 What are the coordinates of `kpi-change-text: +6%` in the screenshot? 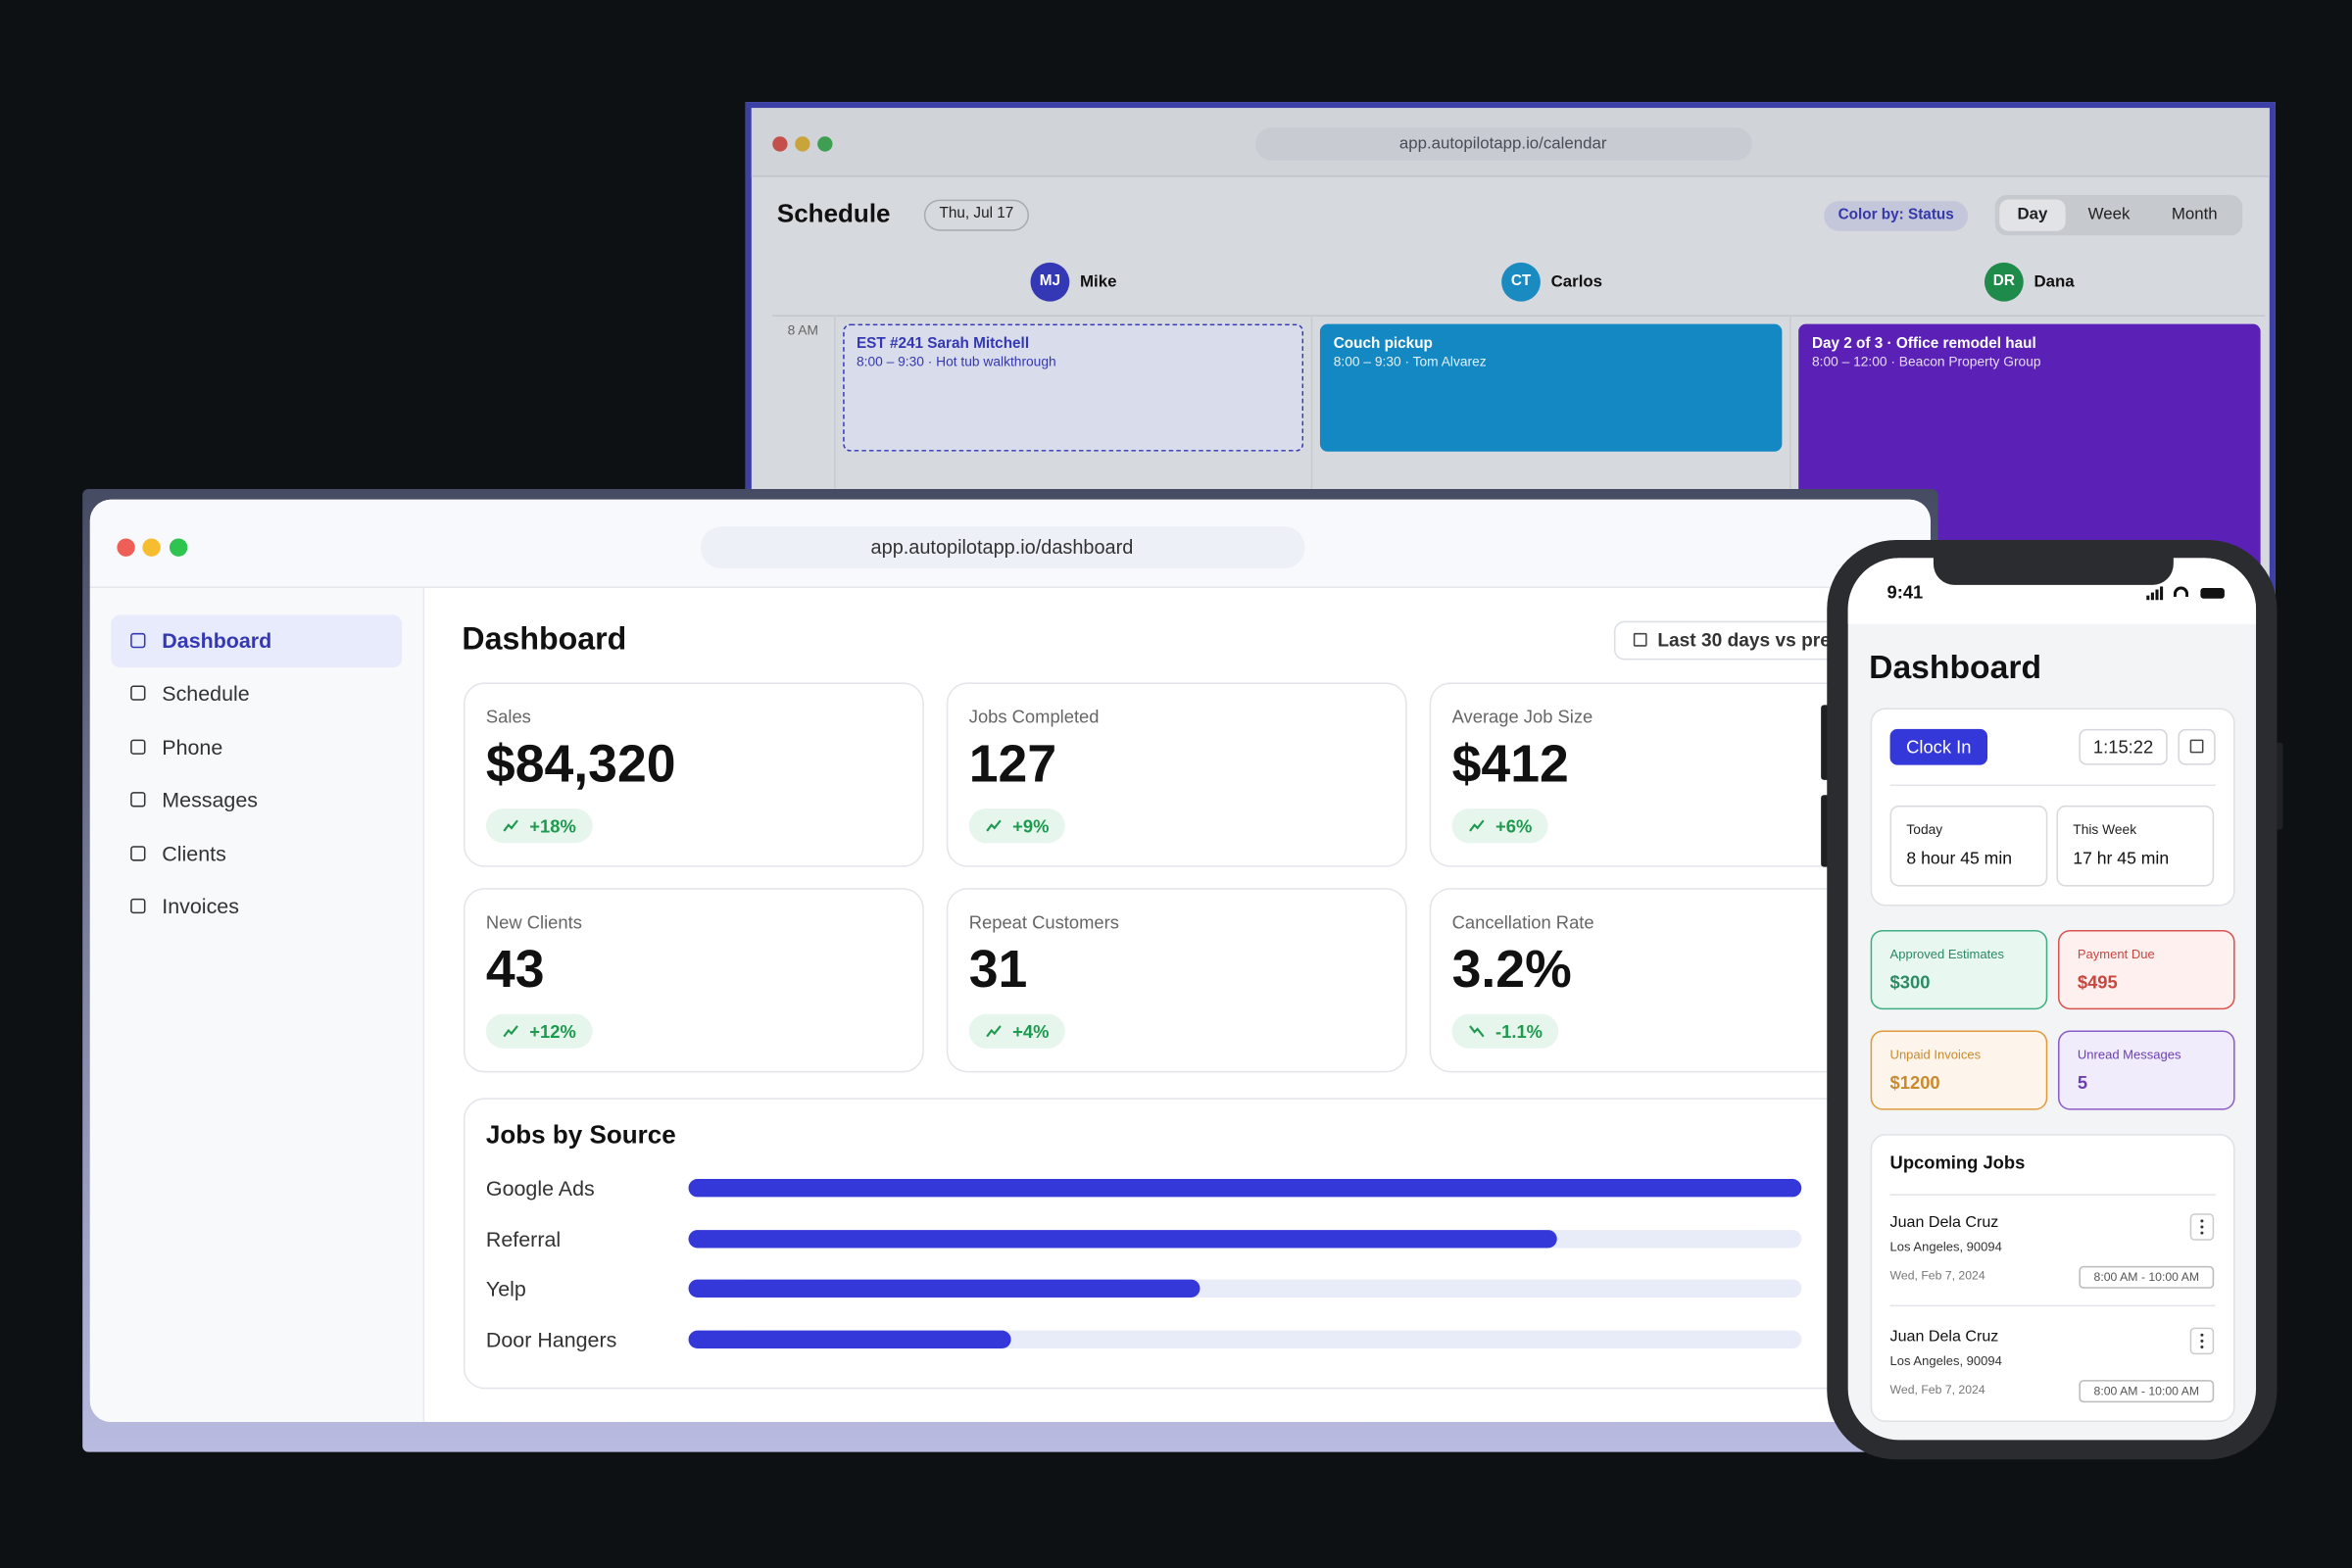 It's located at (1514, 825).